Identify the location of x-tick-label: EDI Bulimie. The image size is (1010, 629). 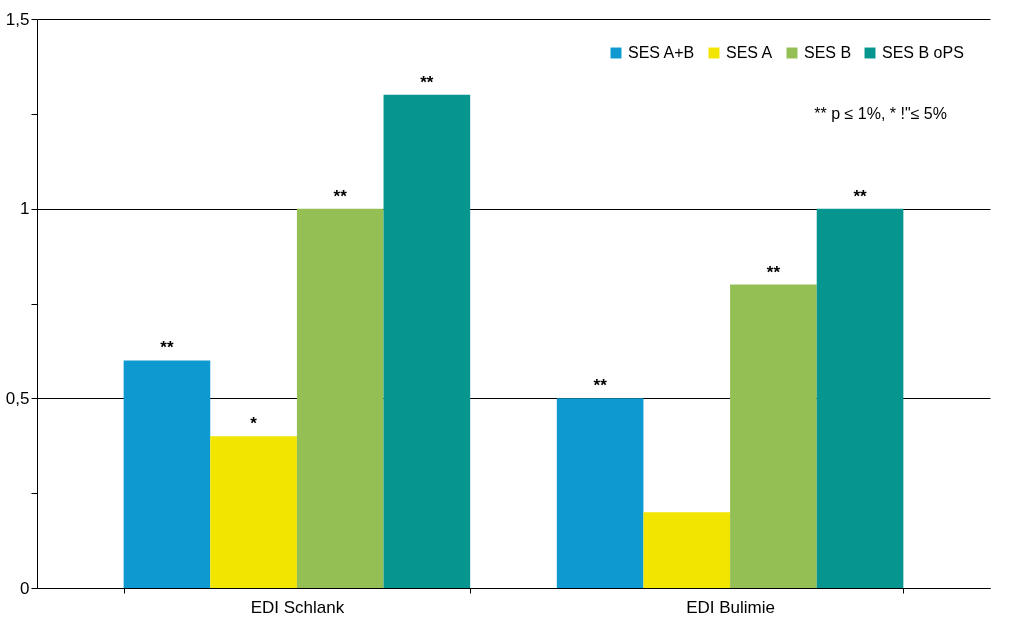
(730, 607).